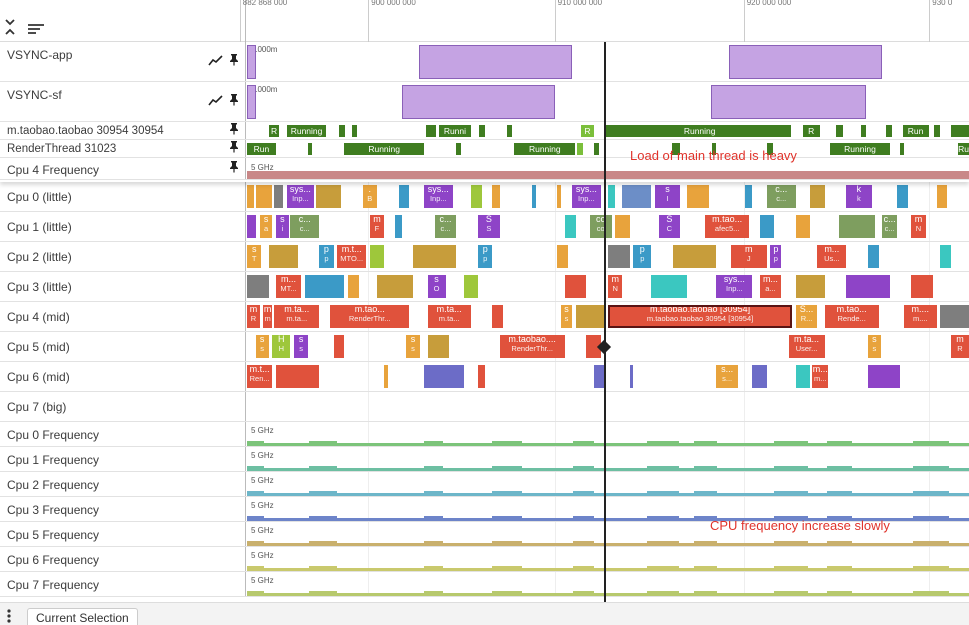 This screenshot has width=969, height=625. I want to click on tab-current-selection: Current Selection, so click(82, 616).